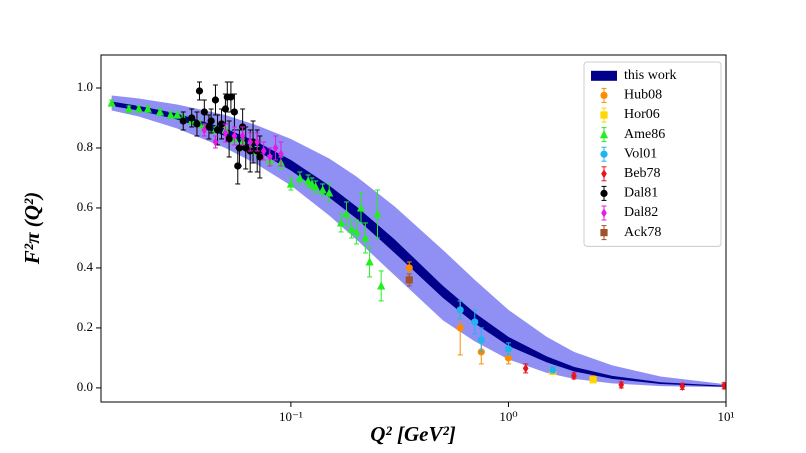 This screenshot has width=806, height=453. What do you see at coordinates (650, 75) in the screenshot?
I see `legend-label: this work` at bounding box center [650, 75].